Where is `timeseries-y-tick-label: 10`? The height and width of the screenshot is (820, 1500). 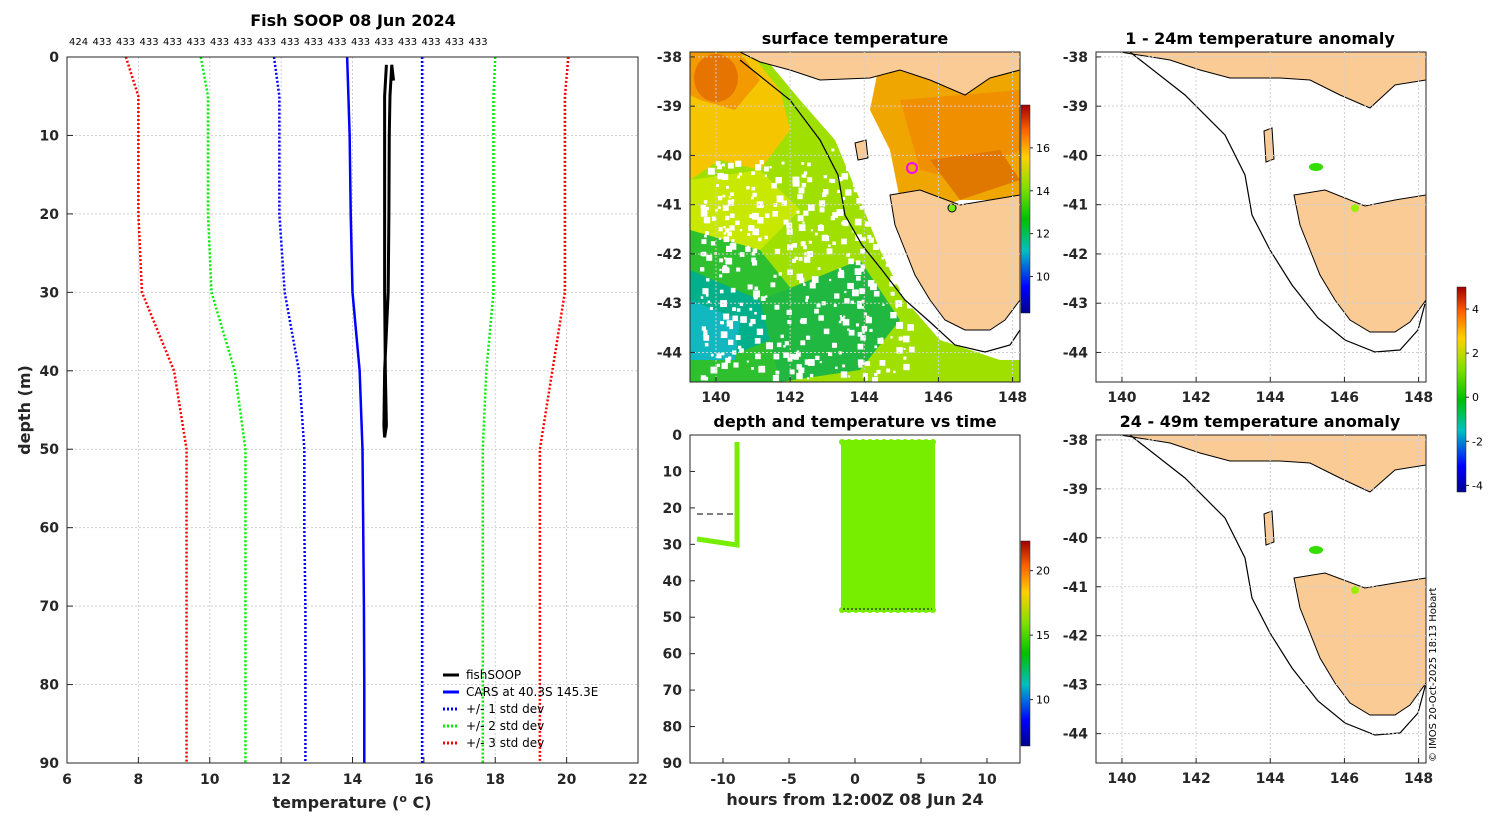 timeseries-y-tick-label: 10 is located at coordinates (673, 472).